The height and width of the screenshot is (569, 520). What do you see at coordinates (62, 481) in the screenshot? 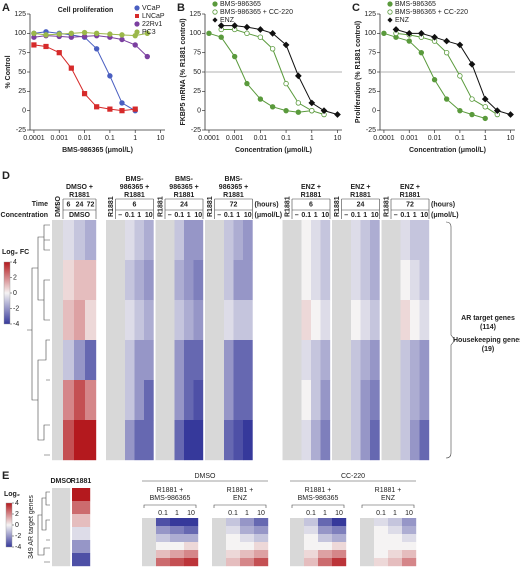
I see `column-label: DMSO` at bounding box center [62, 481].